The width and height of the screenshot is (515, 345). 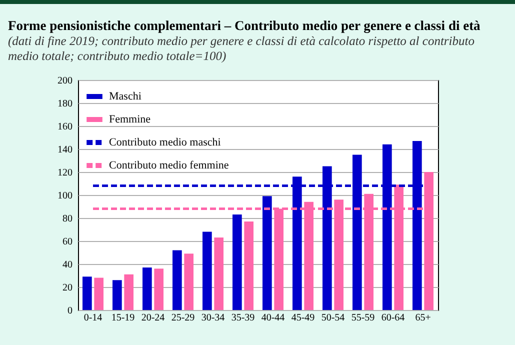 What do you see at coordinates (213, 318) in the screenshot?
I see `x-tick-label: 30-34` at bounding box center [213, 318].